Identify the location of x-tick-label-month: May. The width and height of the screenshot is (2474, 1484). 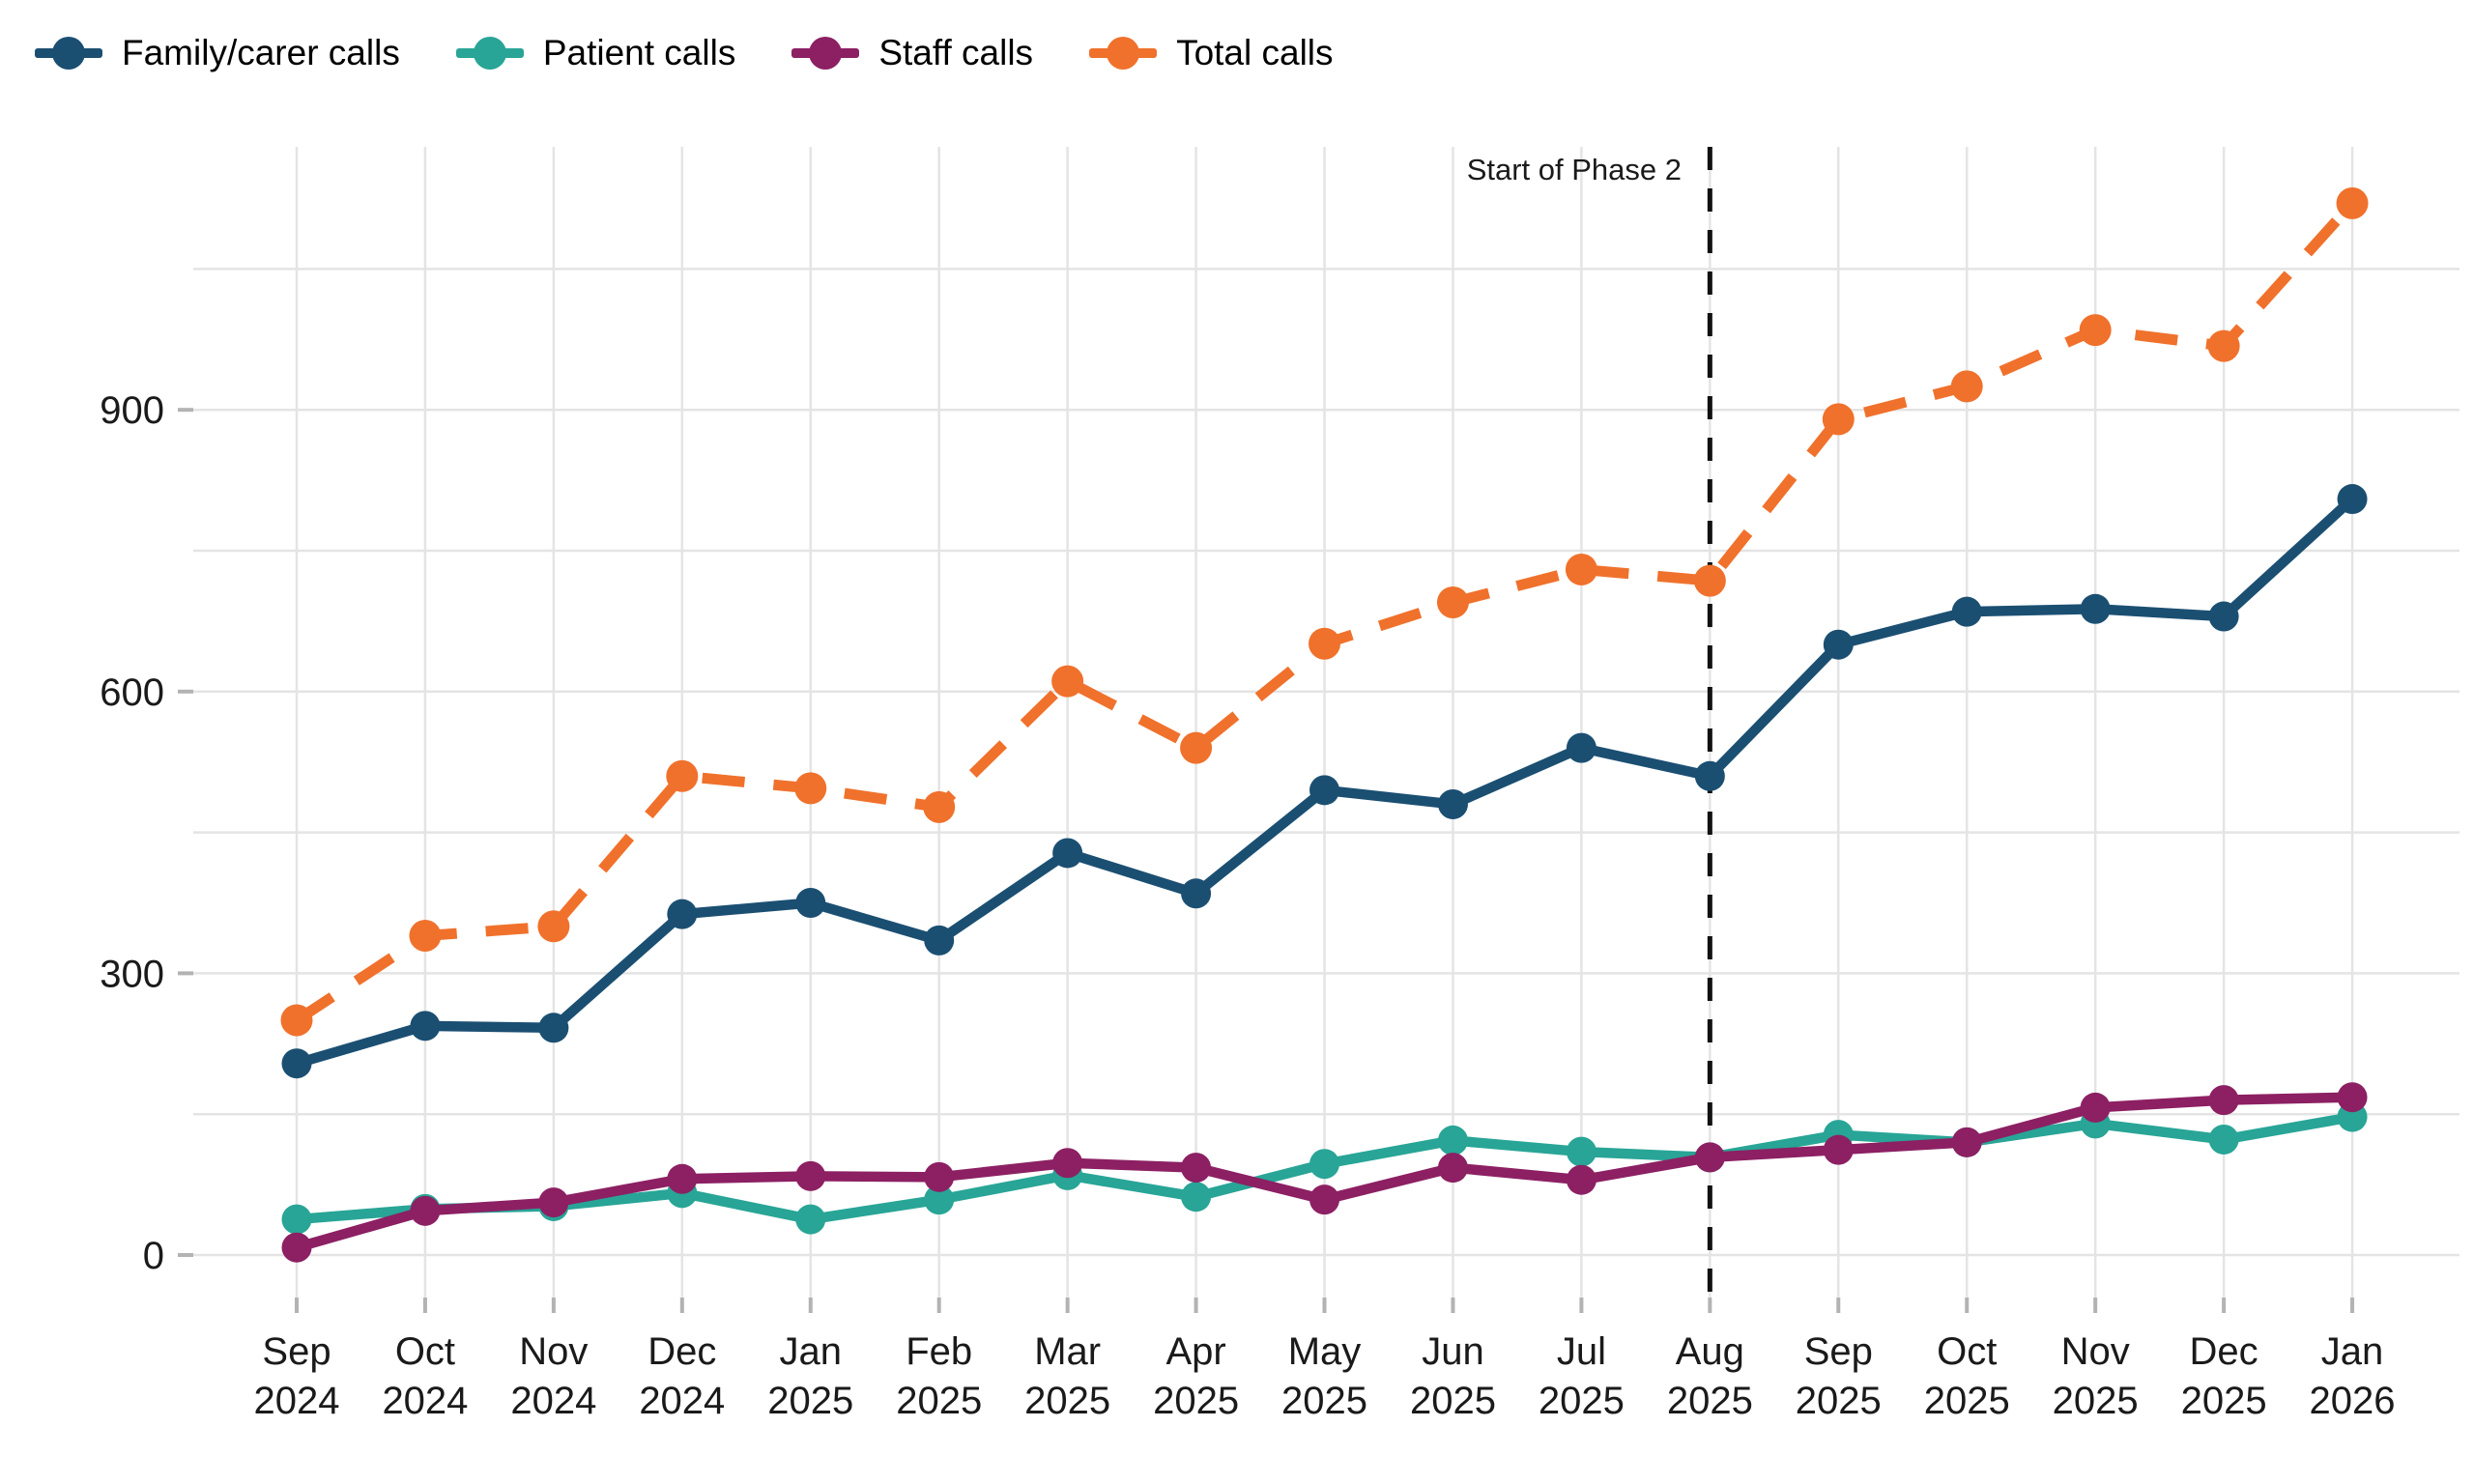
(1325, 1351).